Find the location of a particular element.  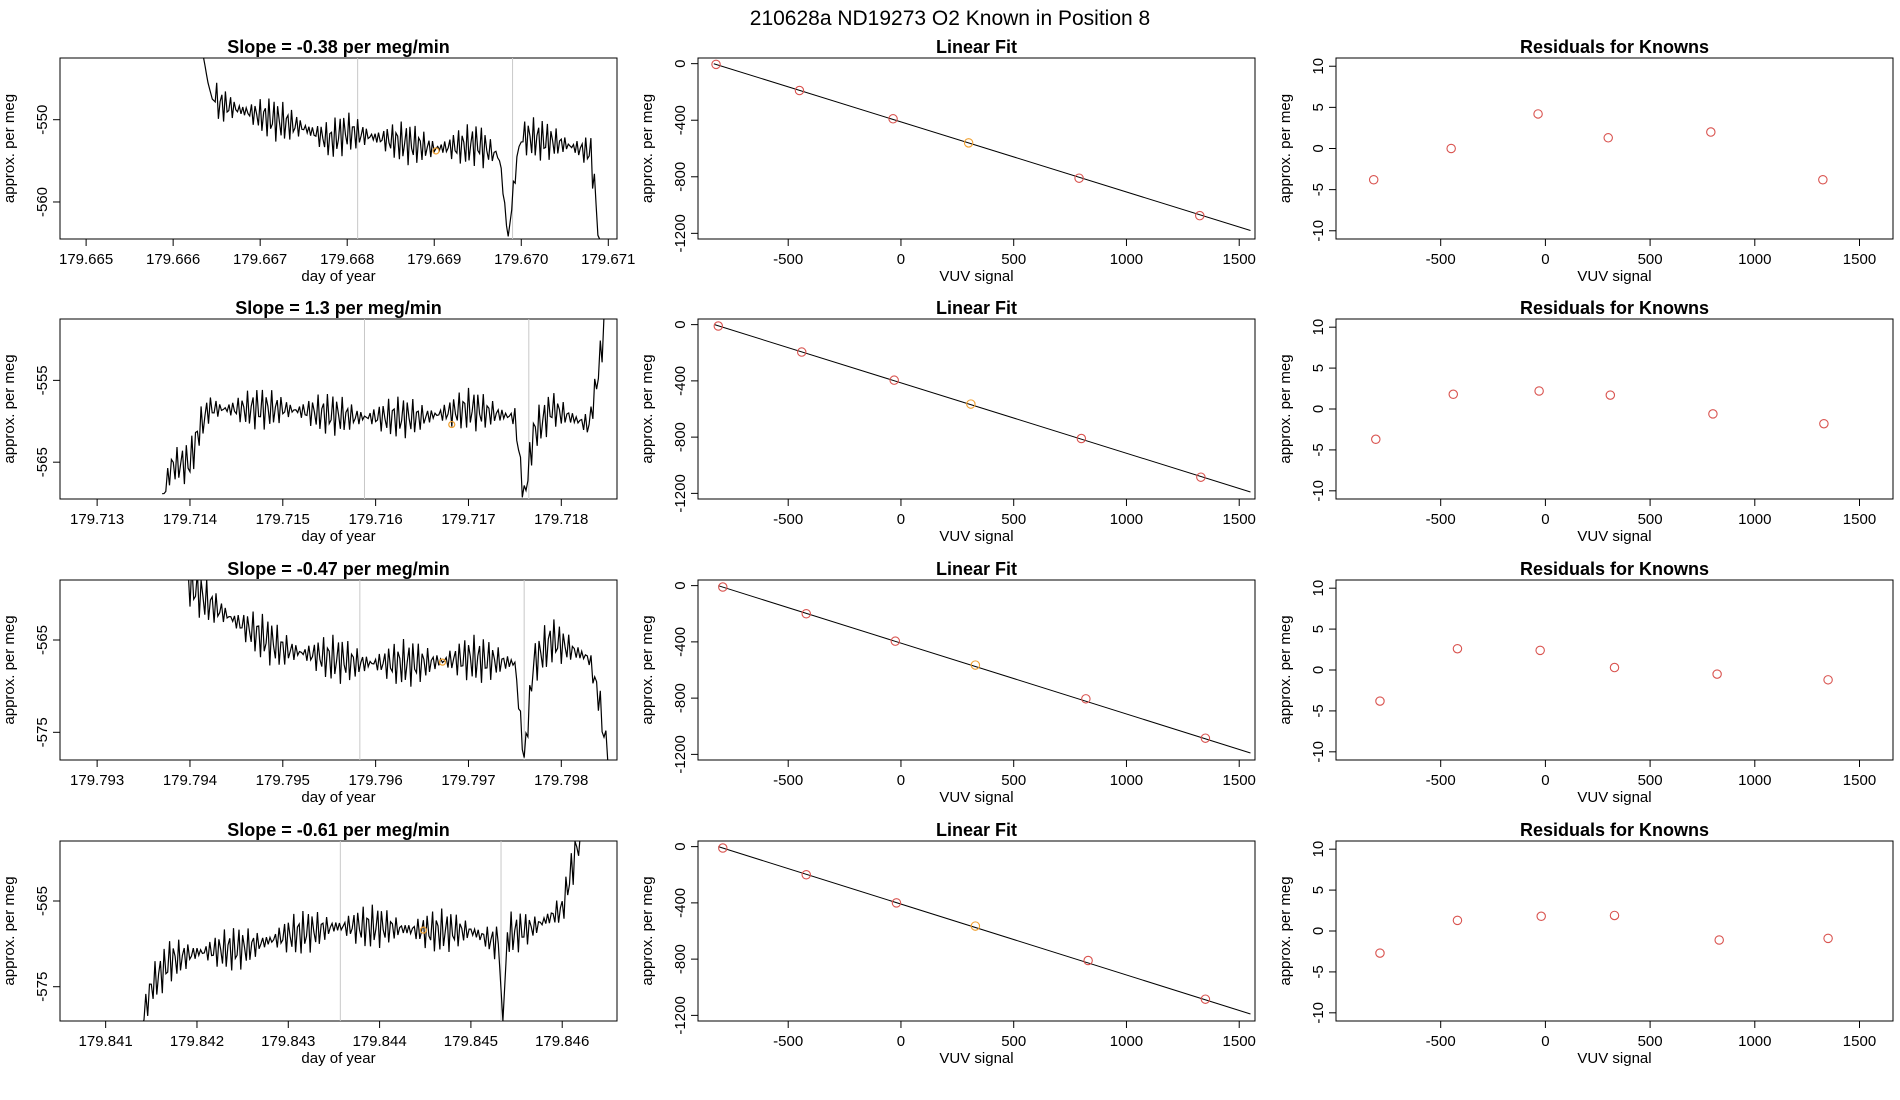

x-tick-label: 179.666 is located at coordinates (173, 259).